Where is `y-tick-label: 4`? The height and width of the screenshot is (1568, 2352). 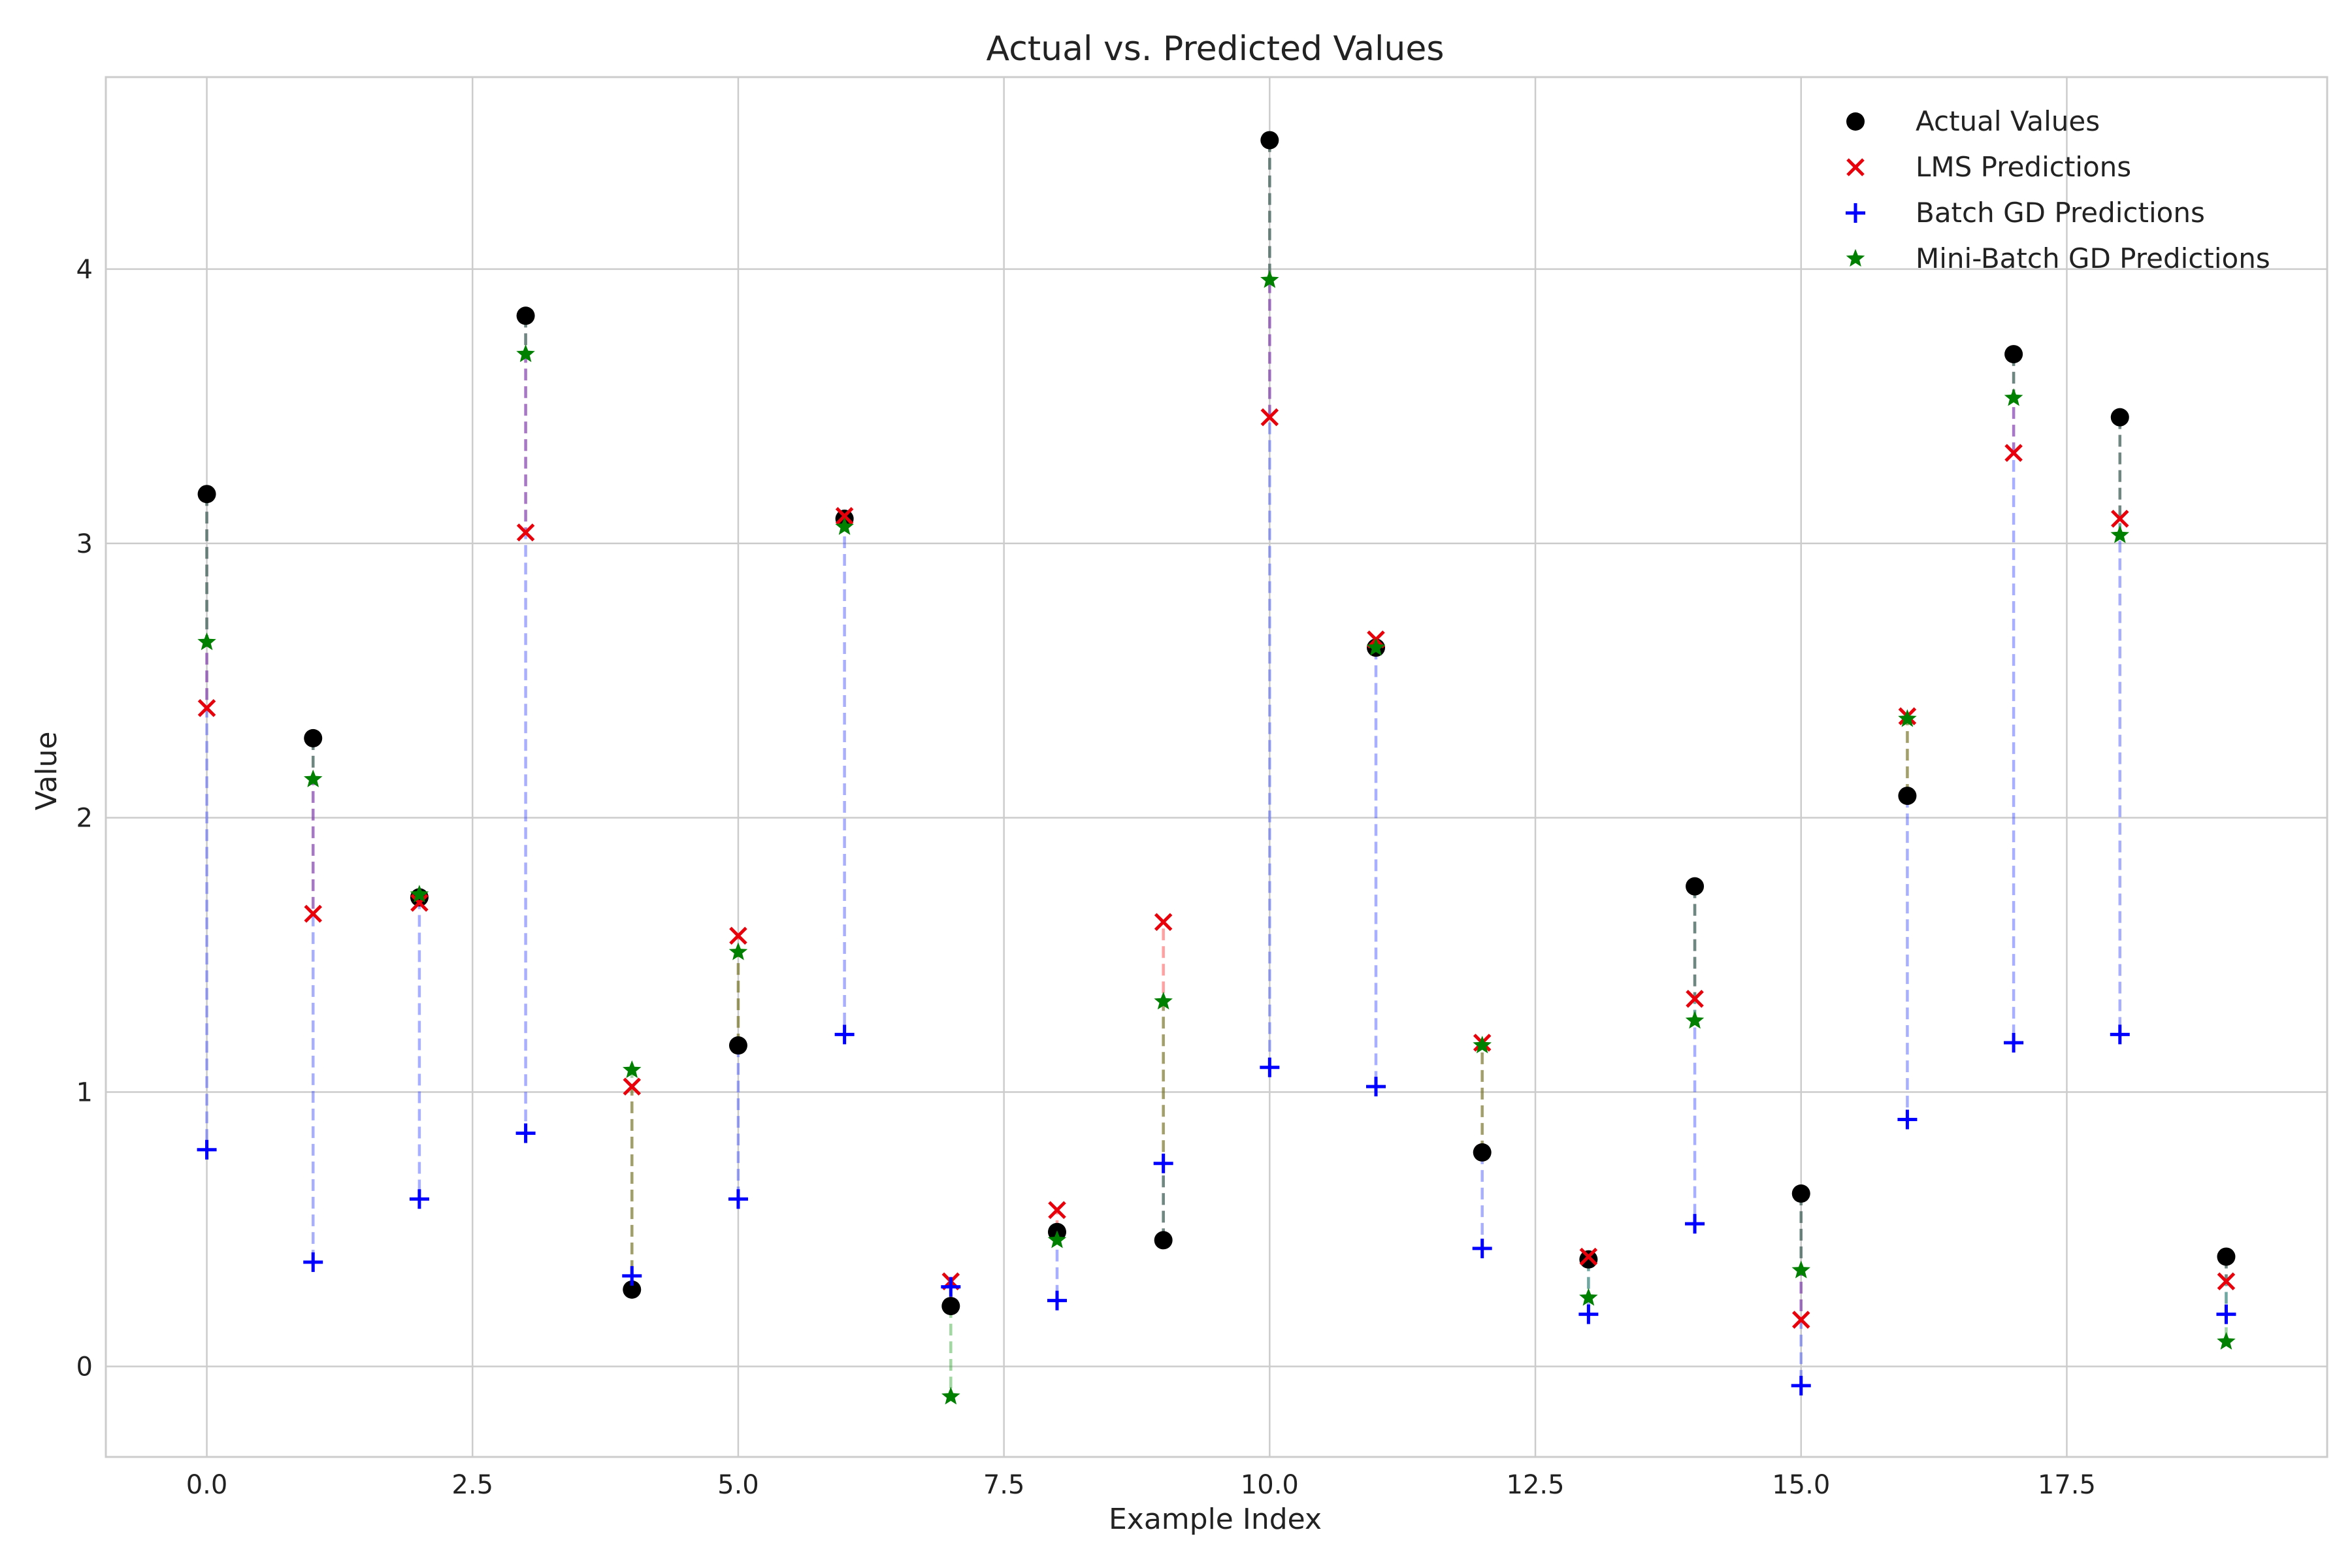 y-tick-label: 4 is located at coordinates (84, 270).